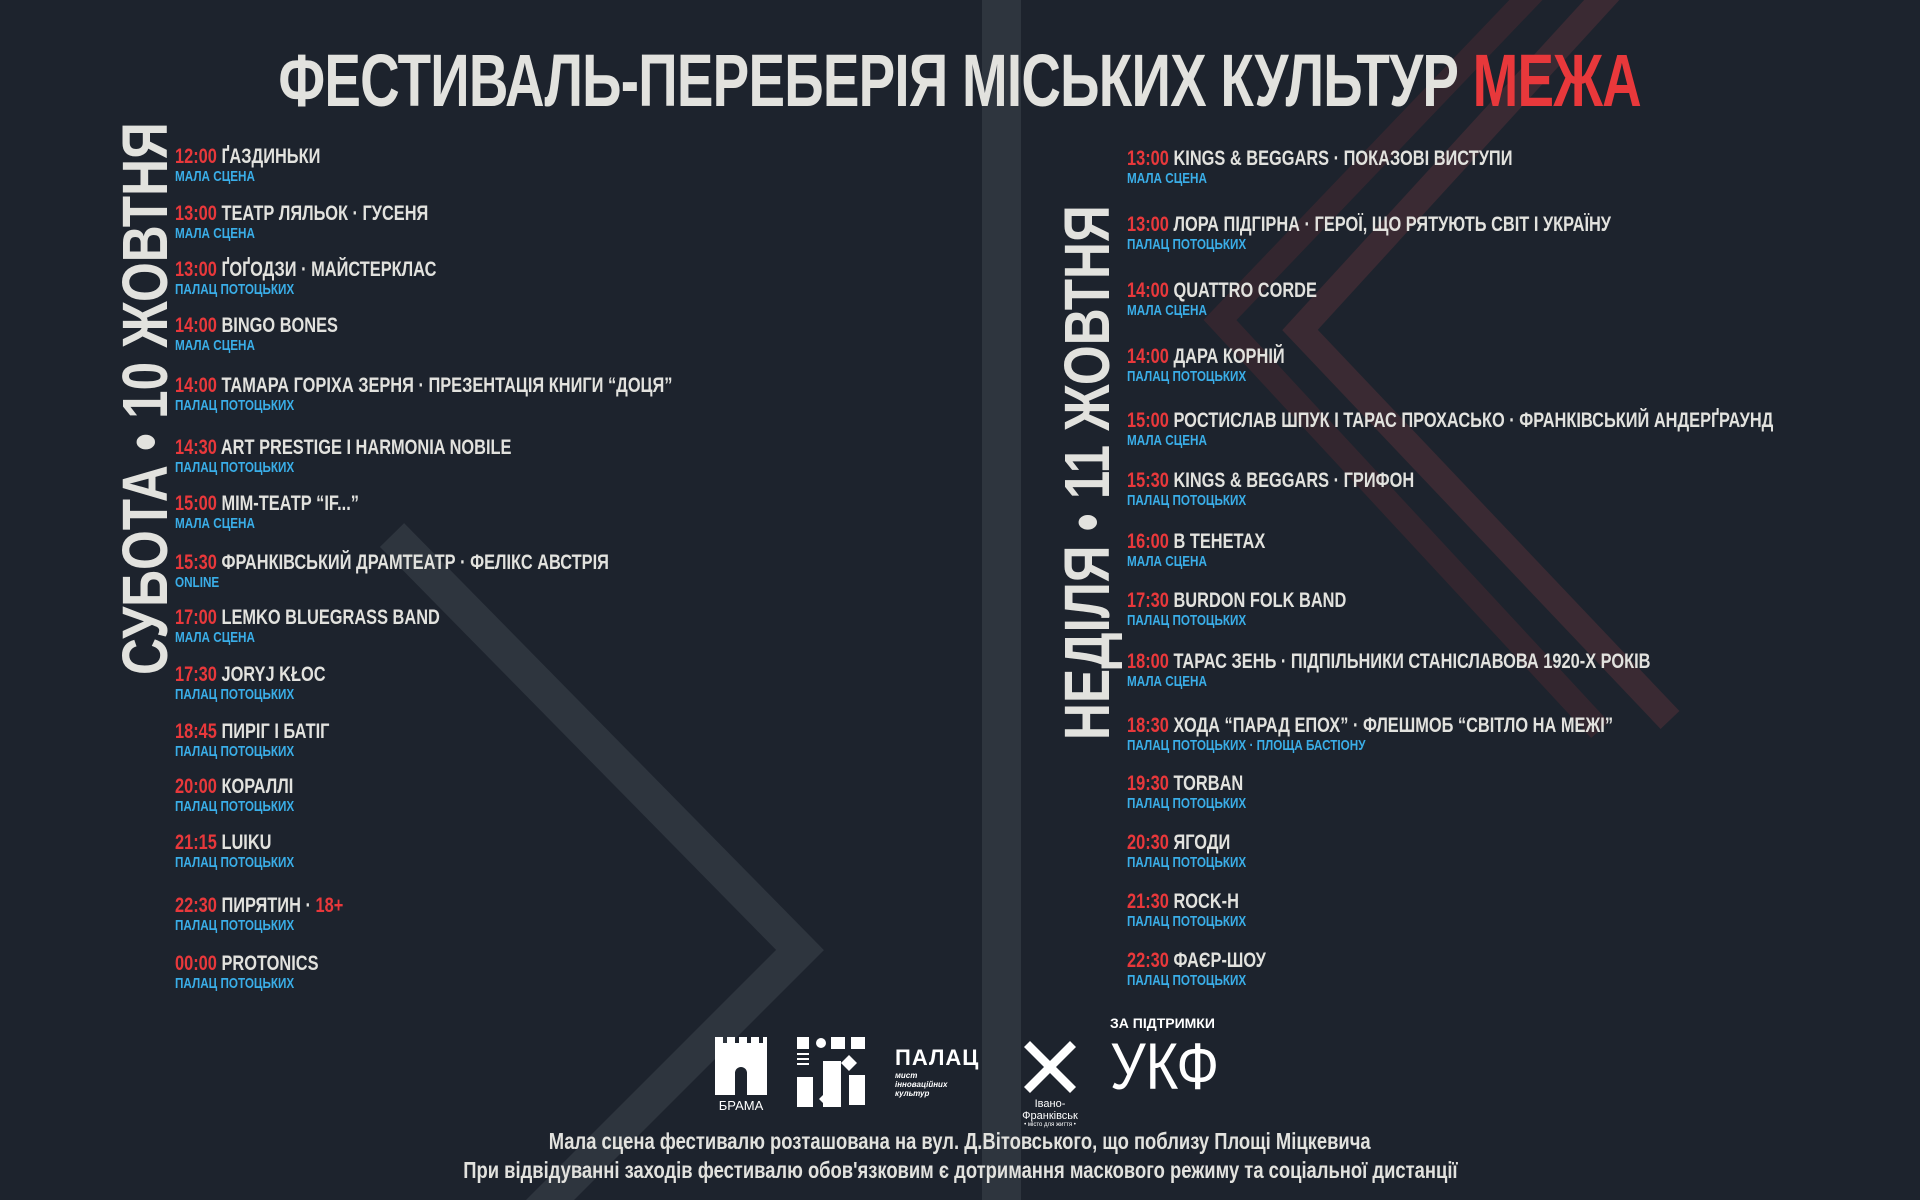  Describe the element at coordinates (1165, 1059) in the screenshot. I see `ukf-logo: ЗА ПІДТРИМКИ УКФ` at that location.